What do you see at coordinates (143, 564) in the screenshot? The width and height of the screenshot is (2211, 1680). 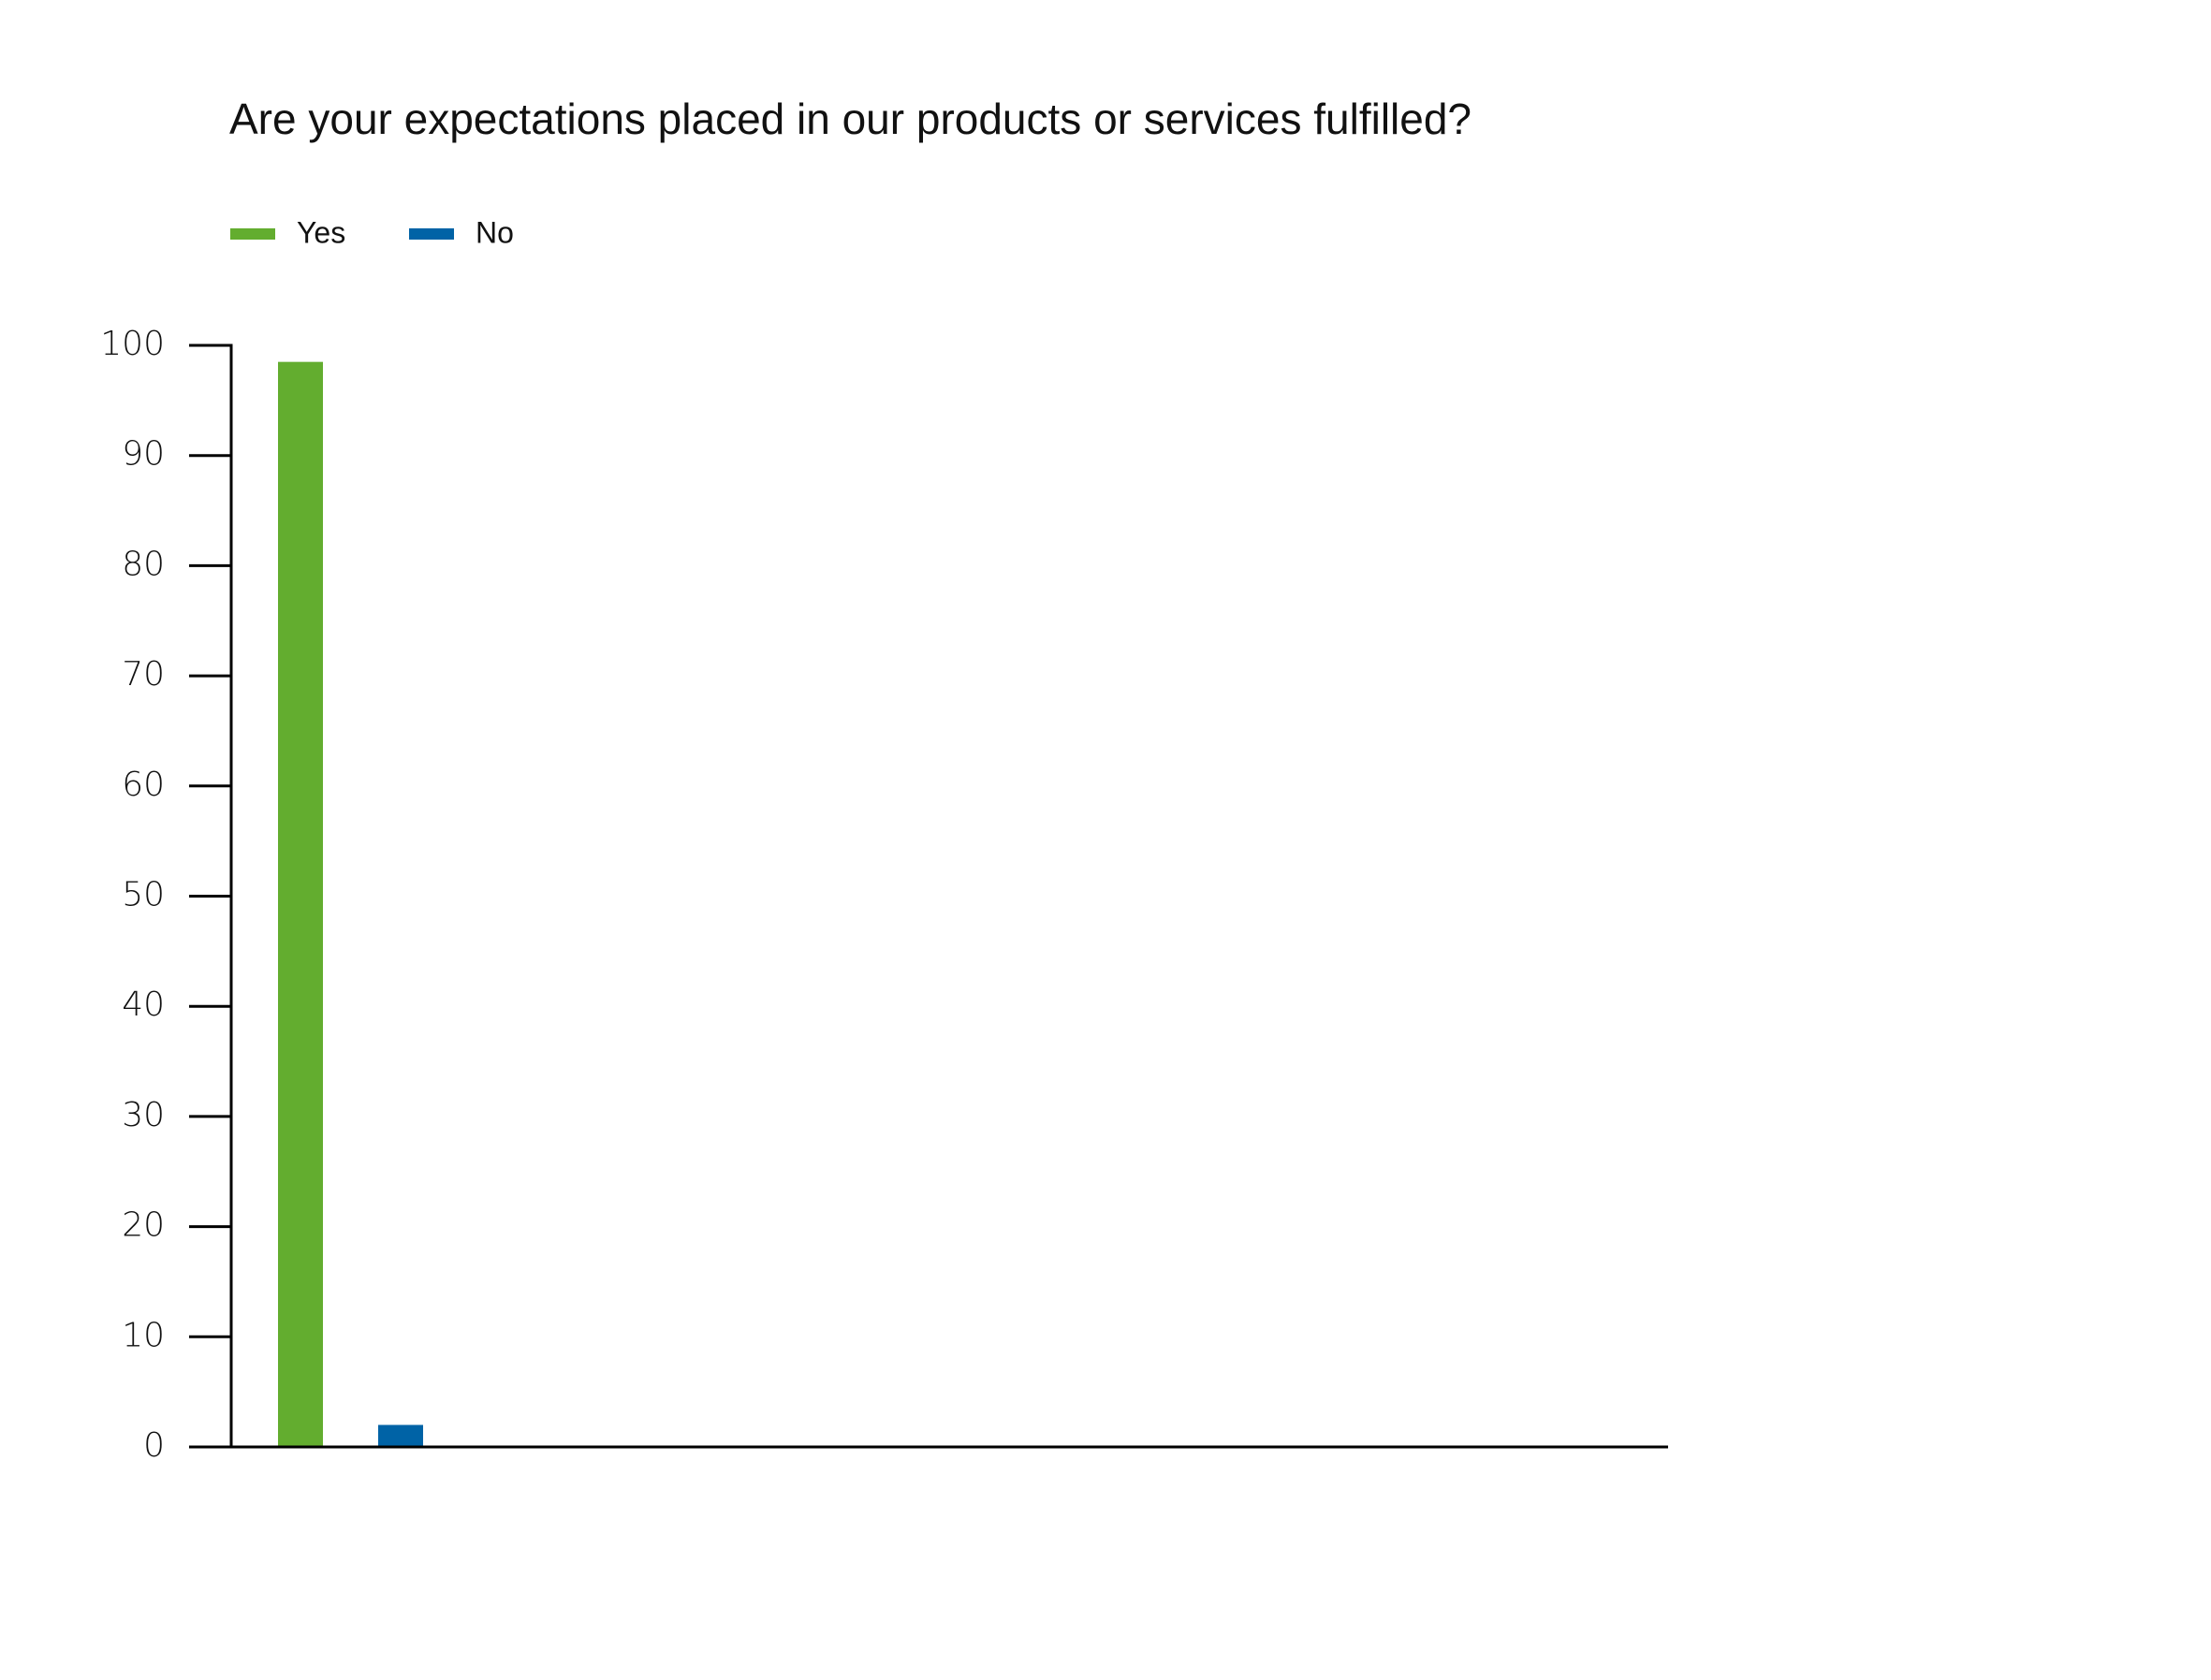 I see `y-tick-label: 80` at bounding box center [143, 564].